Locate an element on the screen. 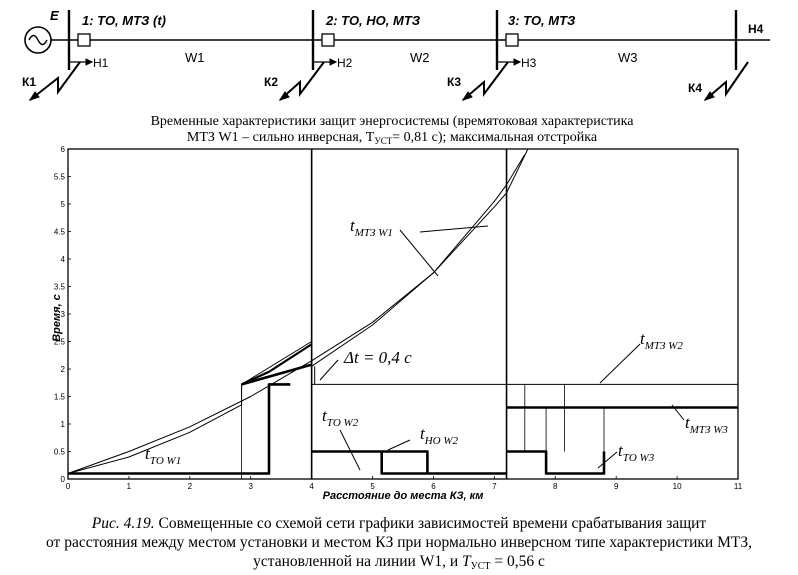 Image resolution: width=798 pixels, height=575 pixels. breaker-3-label: 3: ТО, МТЗ is located at coordinates (542, 20).